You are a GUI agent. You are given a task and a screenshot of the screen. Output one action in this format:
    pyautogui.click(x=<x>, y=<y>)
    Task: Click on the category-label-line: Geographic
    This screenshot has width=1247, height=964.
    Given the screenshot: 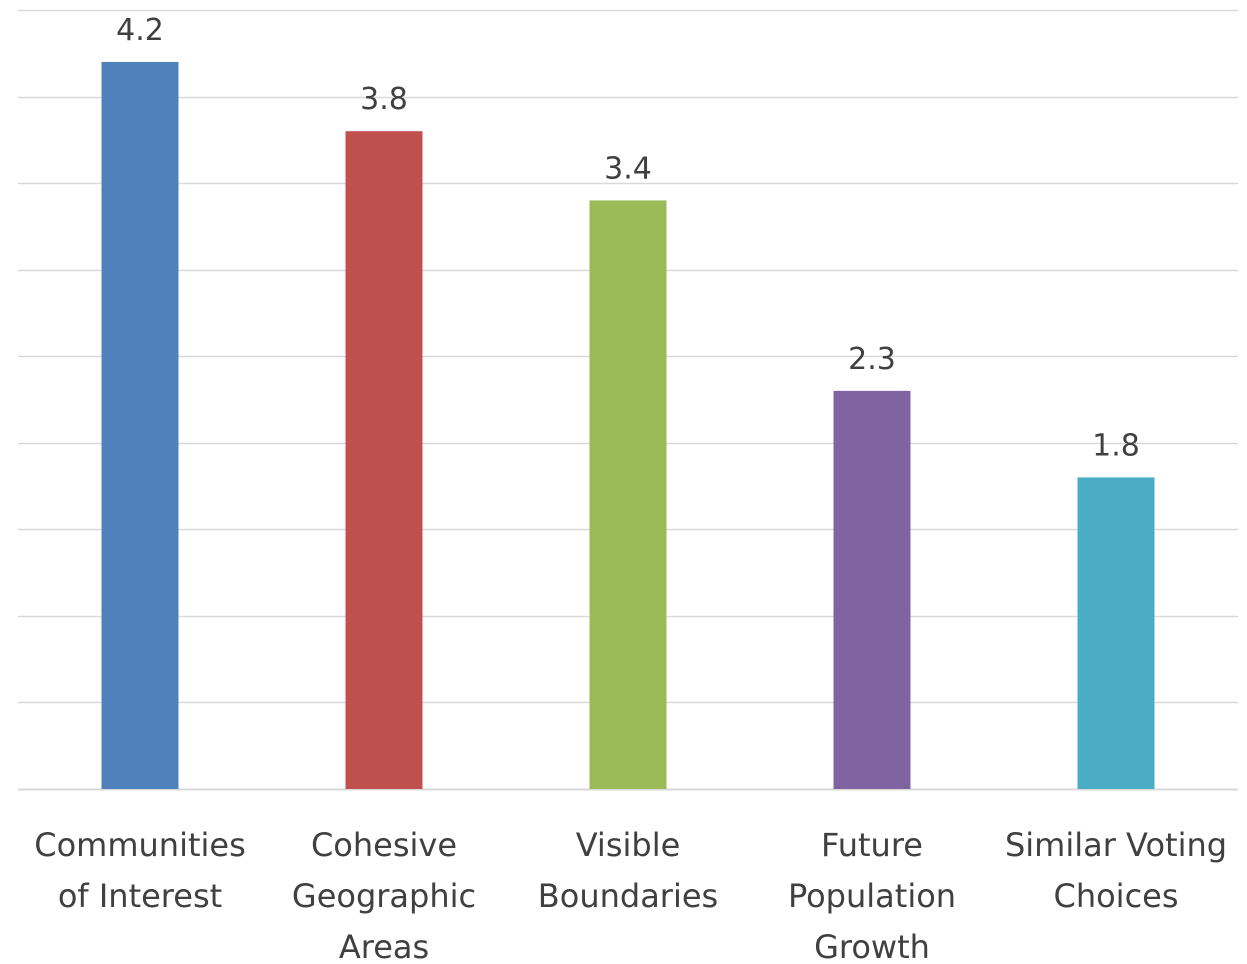 What is the action you would take?
    pyautogui.click(x=384, y=896)
    